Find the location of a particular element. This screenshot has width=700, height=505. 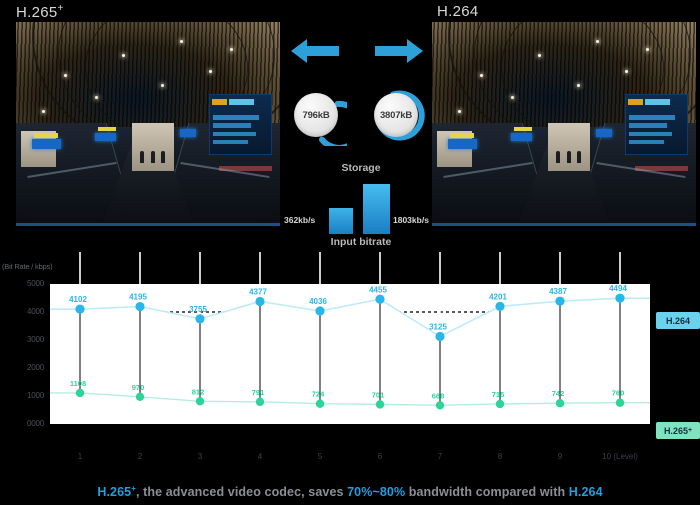

arrow-right-icon is located at coordinates (399, 51).